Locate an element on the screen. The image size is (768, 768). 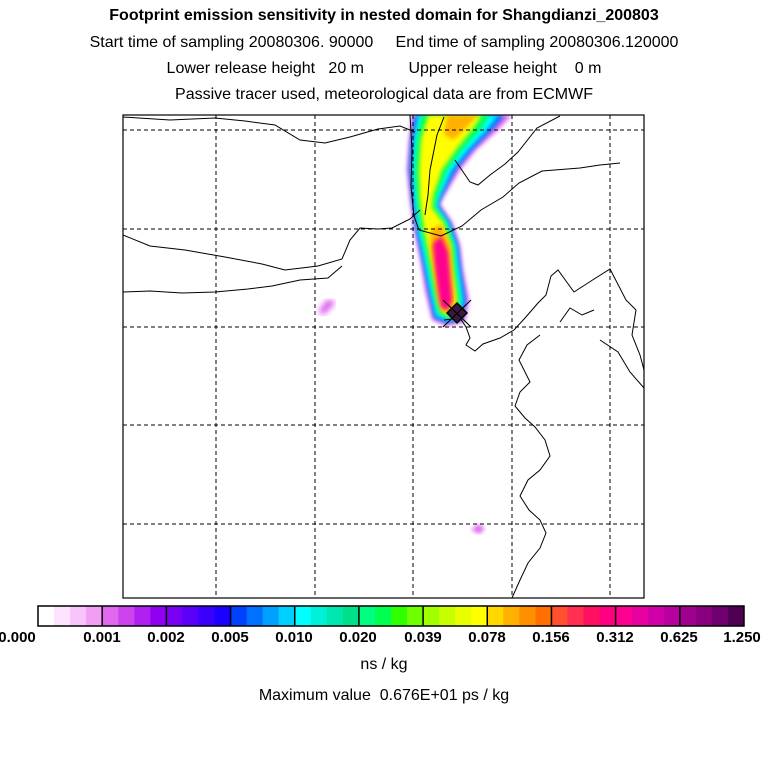
colorbar-tick: 0.001 is located at coordinates (102, 637).